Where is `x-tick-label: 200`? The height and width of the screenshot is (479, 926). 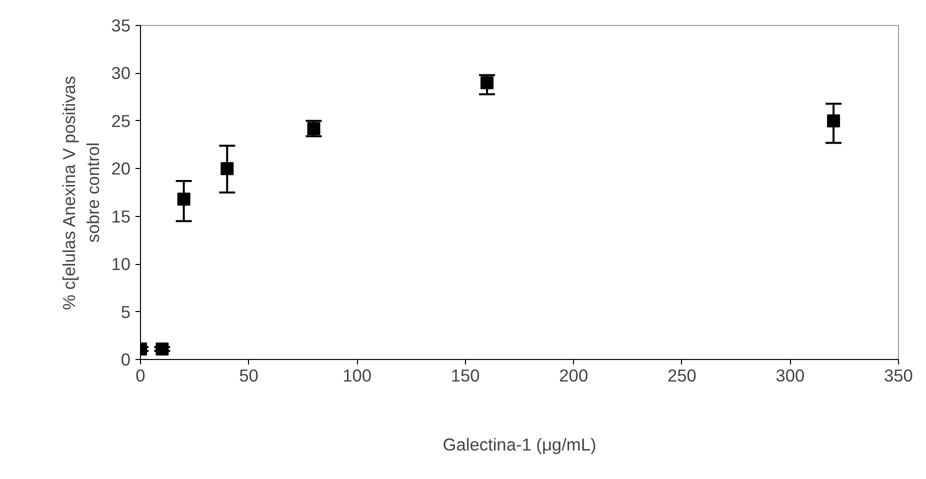
x-tick-label: 200 is located at coordinates (573, 376).